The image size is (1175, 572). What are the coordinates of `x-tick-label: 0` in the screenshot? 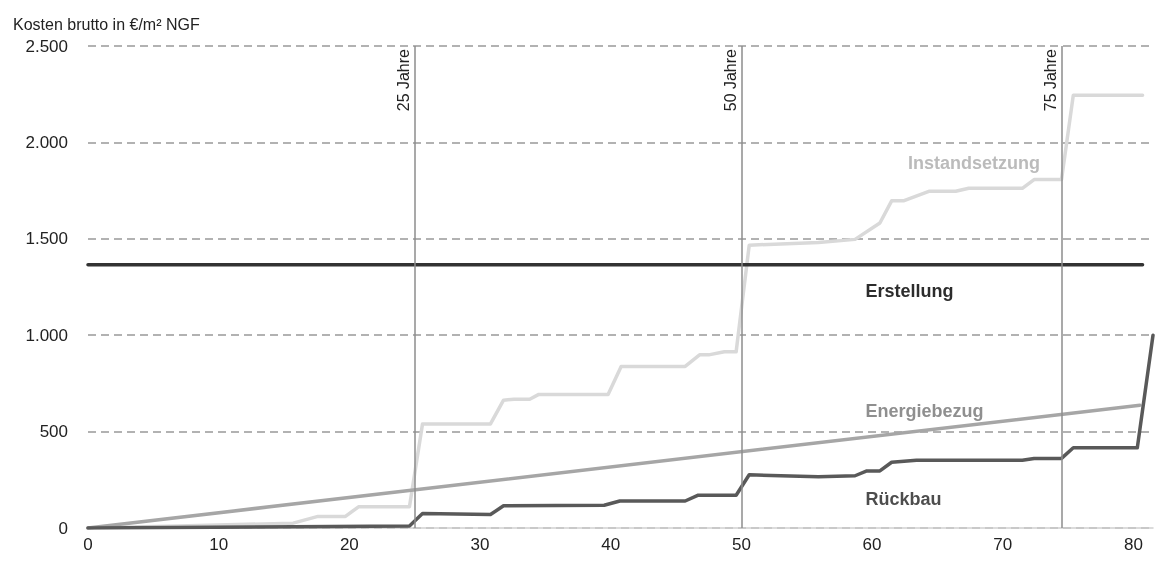 It's located at (88, 544).